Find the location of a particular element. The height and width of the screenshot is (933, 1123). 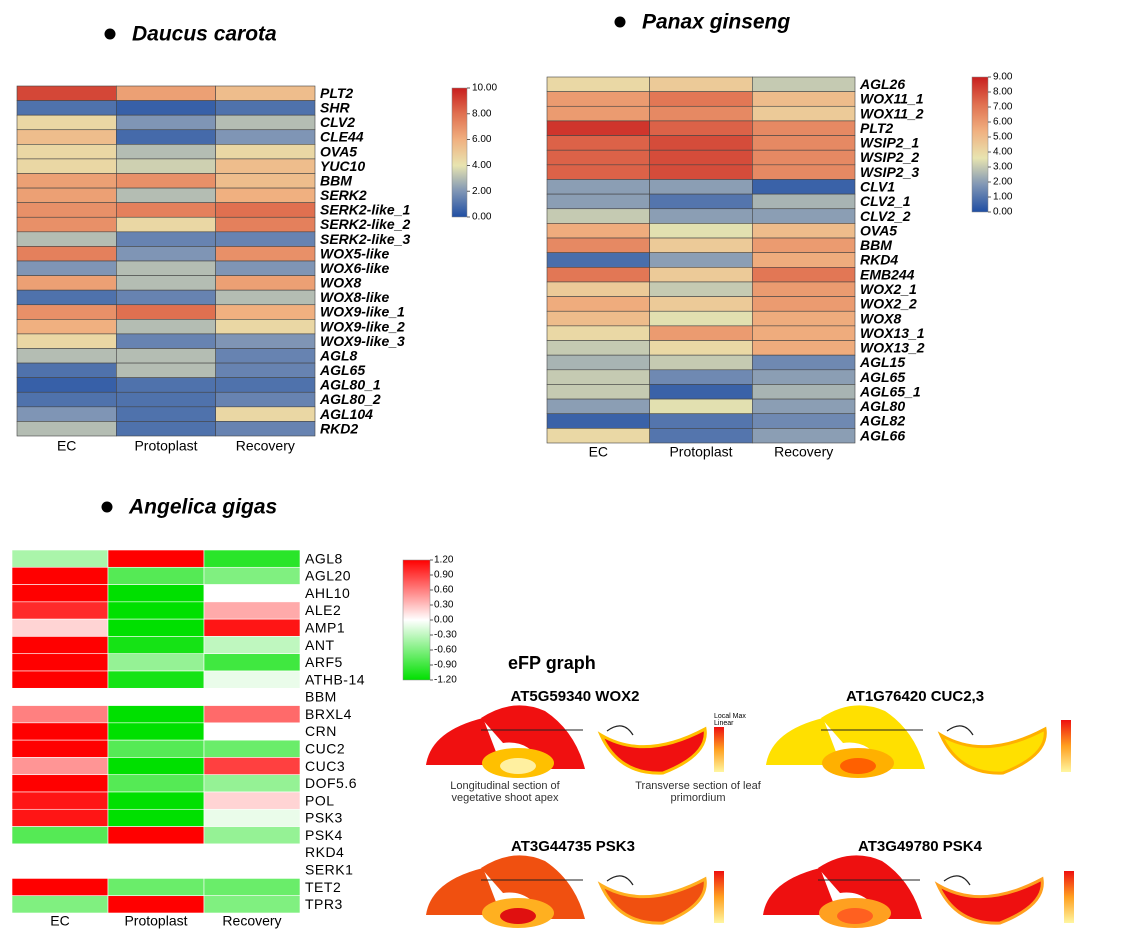

row-label: BRXL4 is located at coordinates (328, 714).